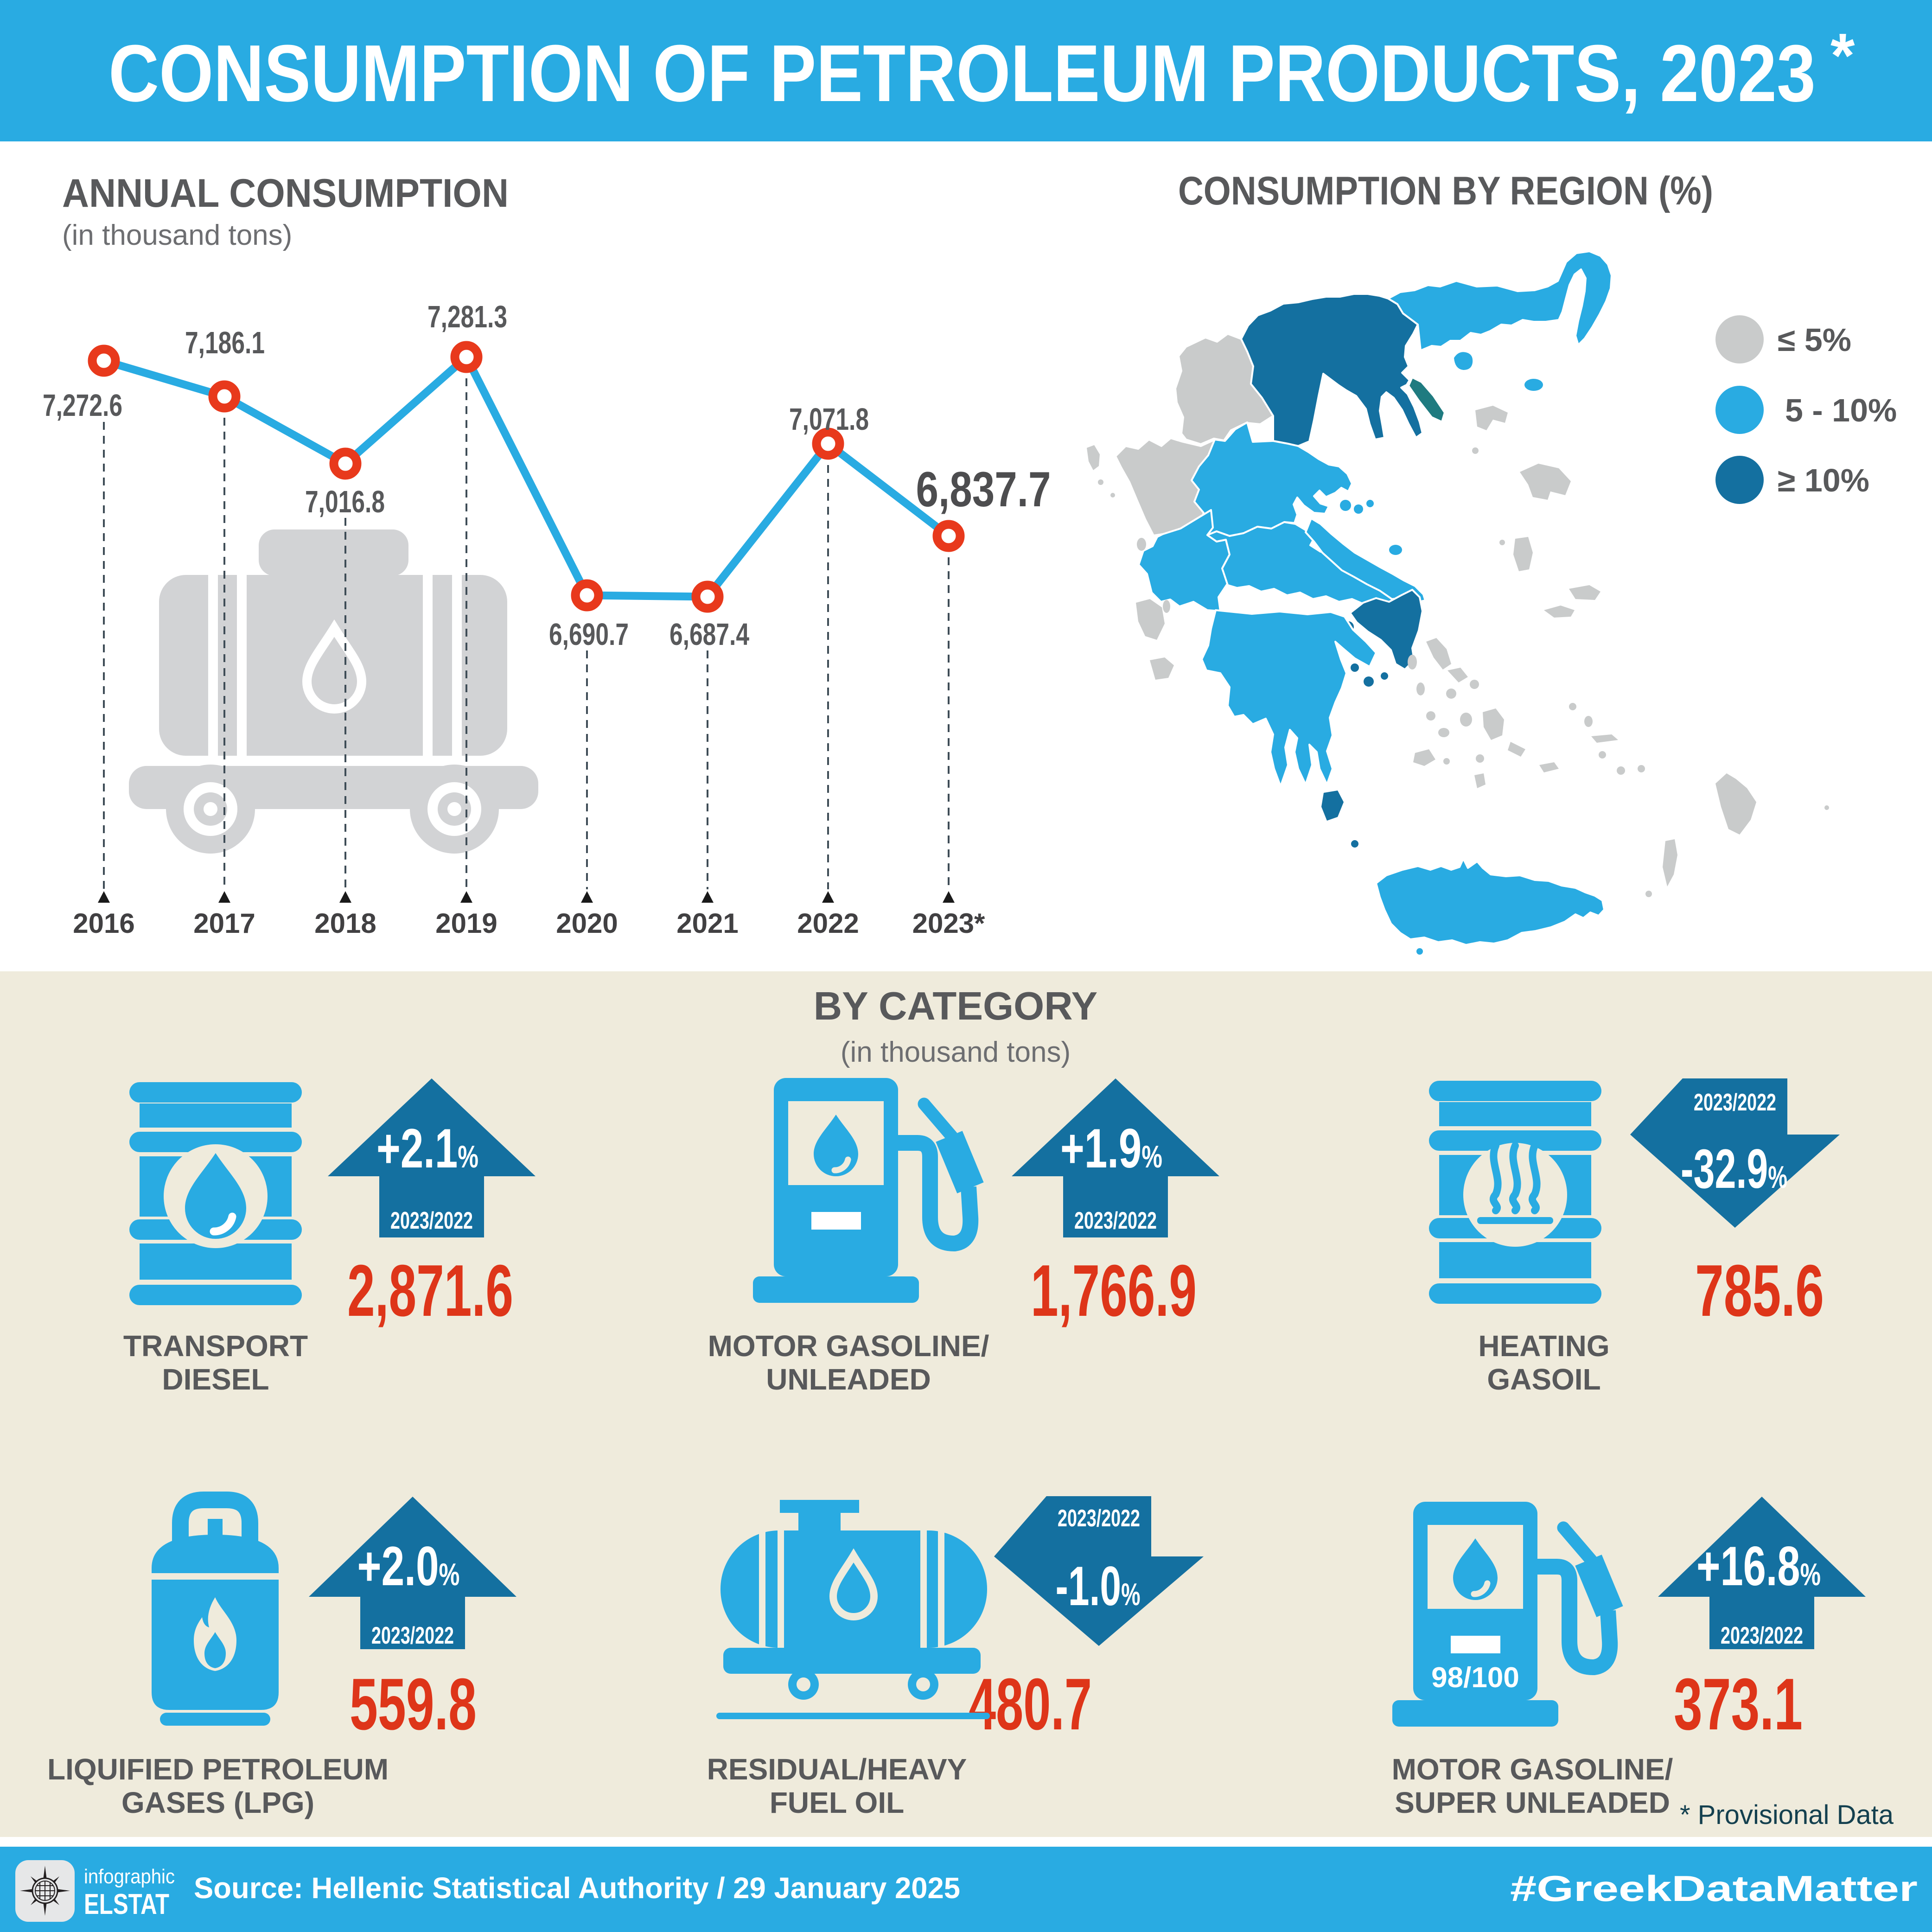  What do you see at coordinates (1114, 1291) in the screenshot?
I see `svg-text: 1,766.9` at bounding box center [1114, 1291].